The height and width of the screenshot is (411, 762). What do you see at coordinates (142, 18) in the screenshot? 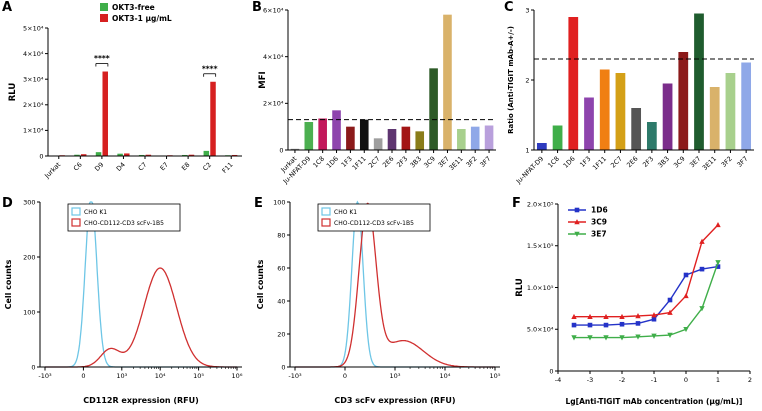
I see `svg-text: OKT3-1 μg/mL` at bounding box center [142, 18].